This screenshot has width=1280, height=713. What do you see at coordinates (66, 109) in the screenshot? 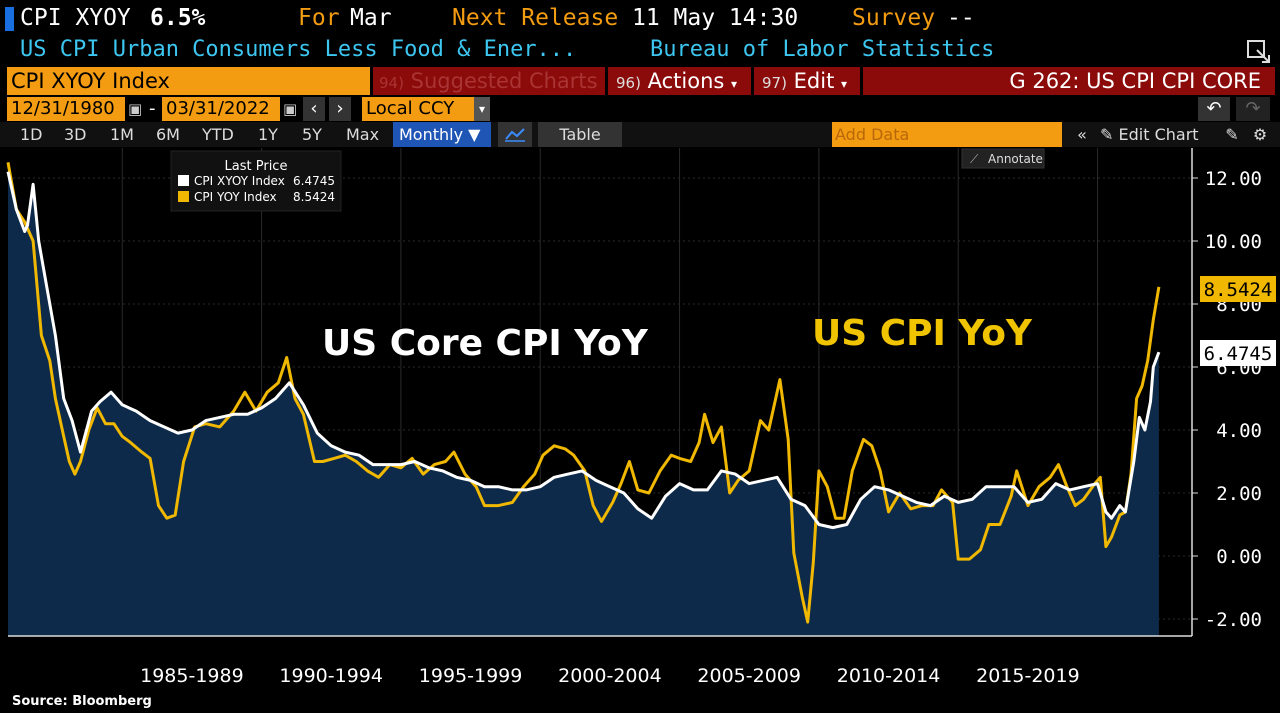
I see `start-date-input: 12/31/1980` at bounding box center [66, 109].